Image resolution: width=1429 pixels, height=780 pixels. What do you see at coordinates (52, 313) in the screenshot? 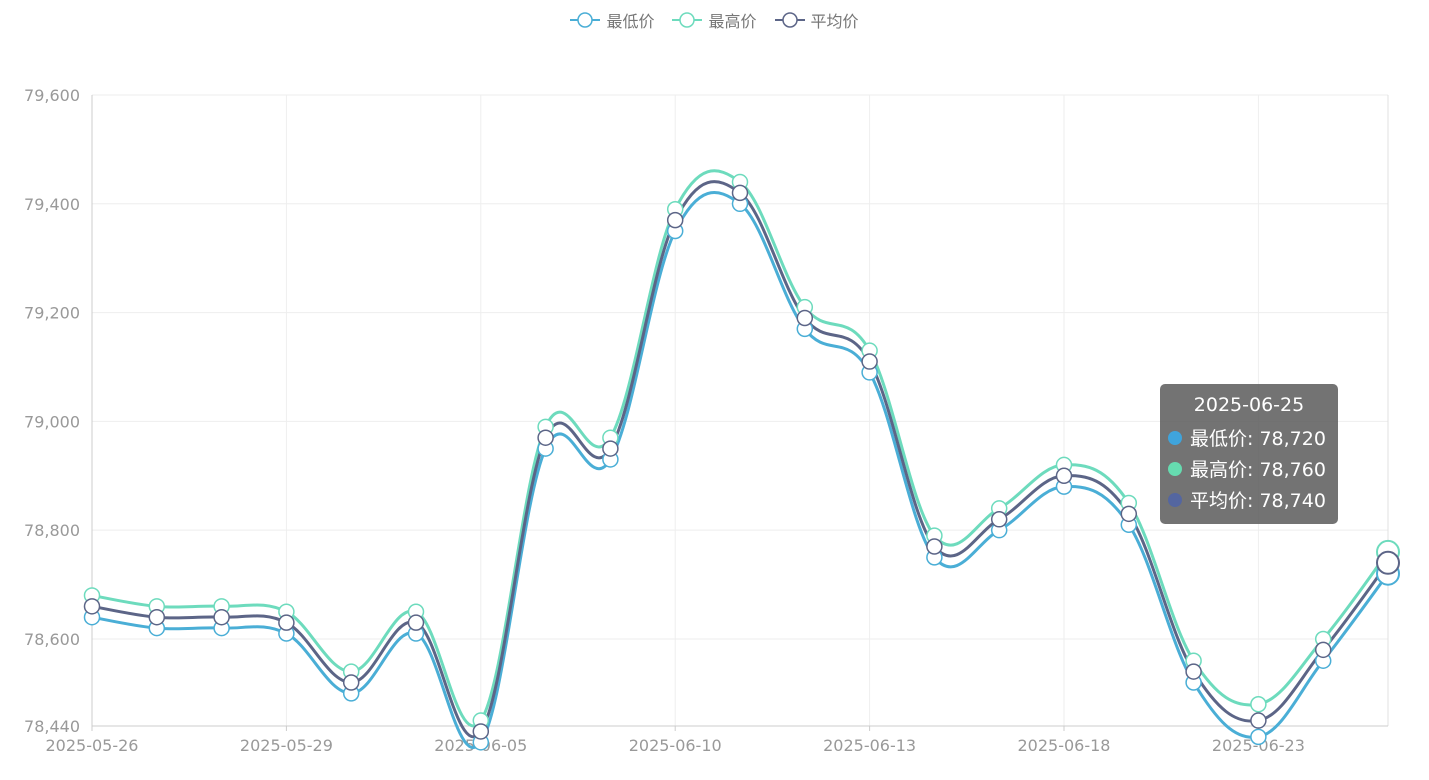
I see `y-tick-label: 79,200` at bounding box center [52, 313].